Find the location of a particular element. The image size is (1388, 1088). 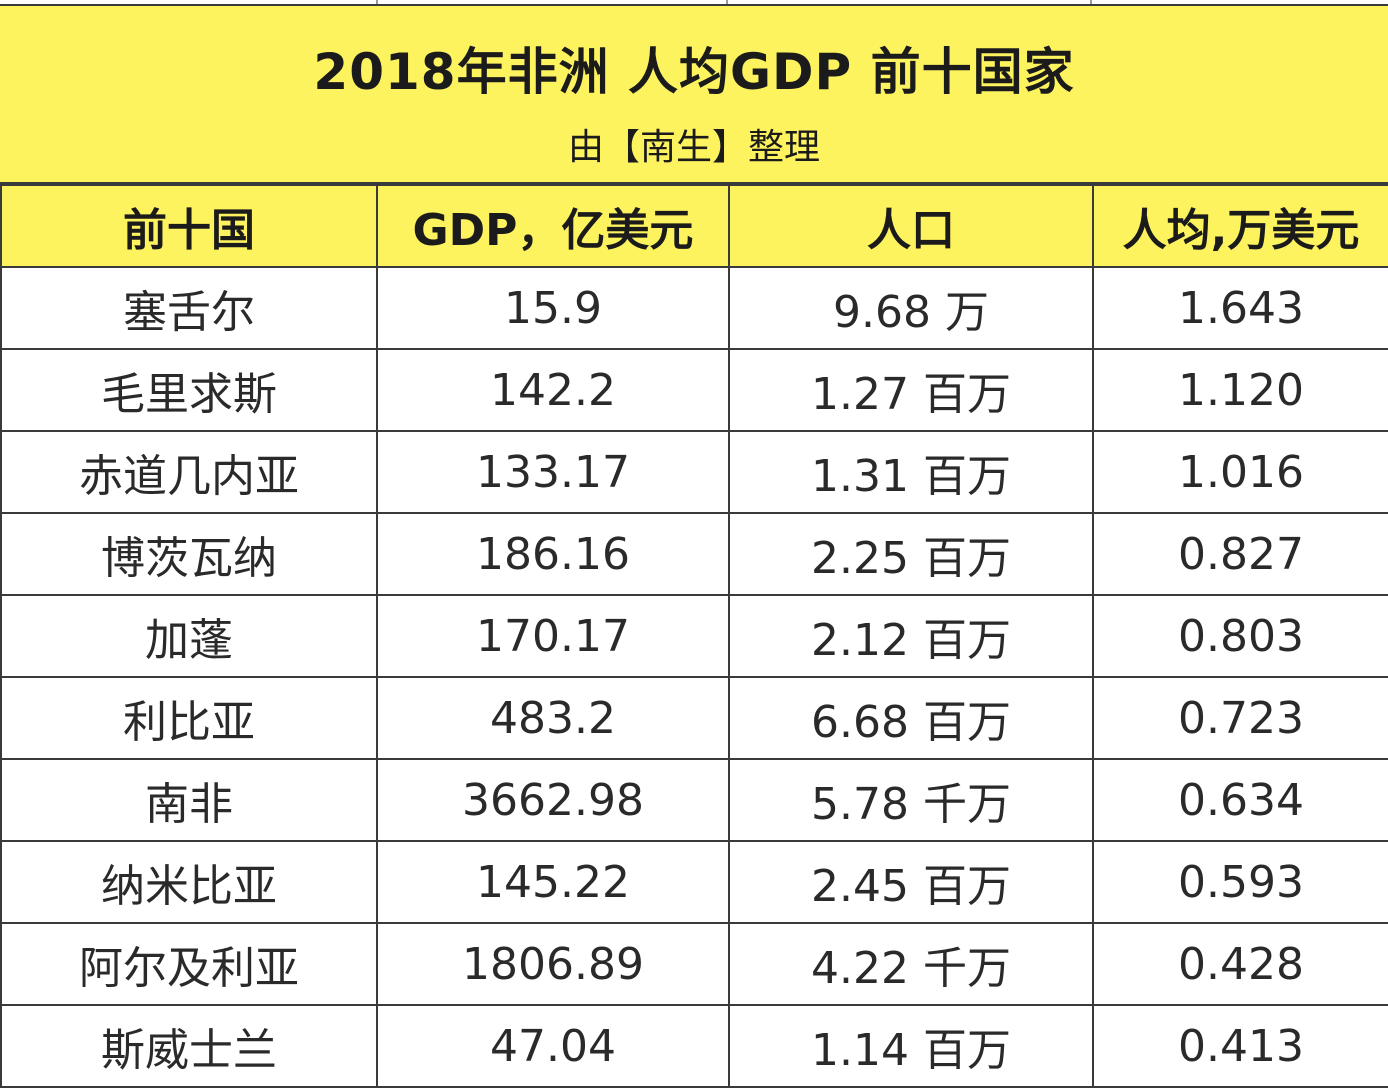

page-title: 2018年非洲 人均GDP 前十国家 is located at coordinates (694, 72).